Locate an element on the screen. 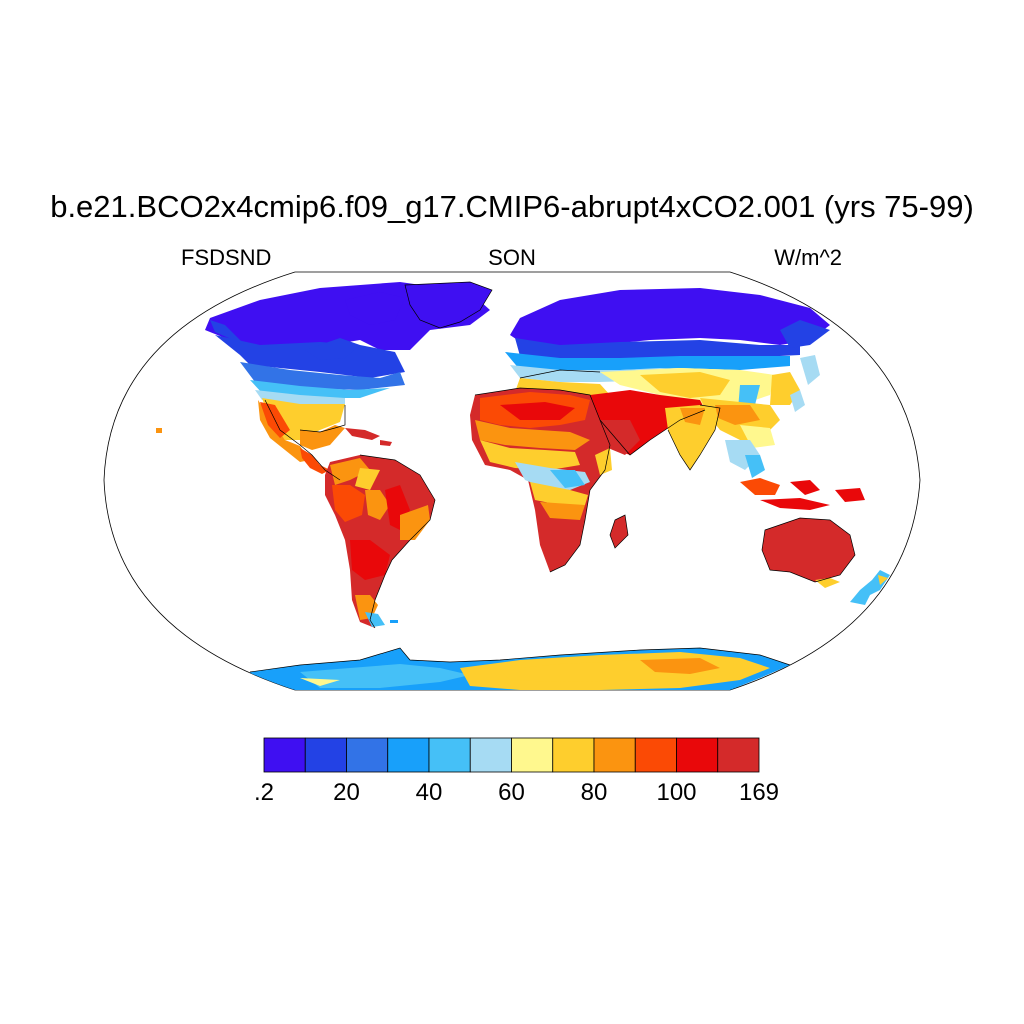 Image resolution: width=1024 pixels, height=1024 pixels. colorbar-tick-label: 80 is located at coordinates (594, 792).